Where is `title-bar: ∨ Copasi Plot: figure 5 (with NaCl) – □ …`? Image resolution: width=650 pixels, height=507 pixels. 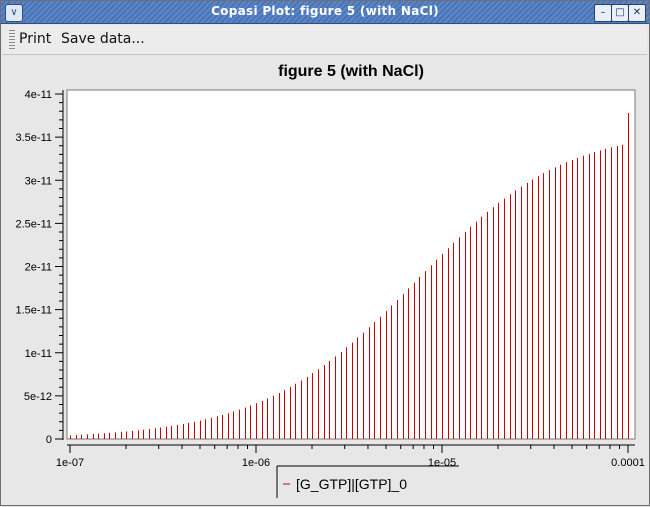
title-bar: ∨ Copasi Plot: figure 5 (with NaCl) – □ … is located at coordinates (325, 12).